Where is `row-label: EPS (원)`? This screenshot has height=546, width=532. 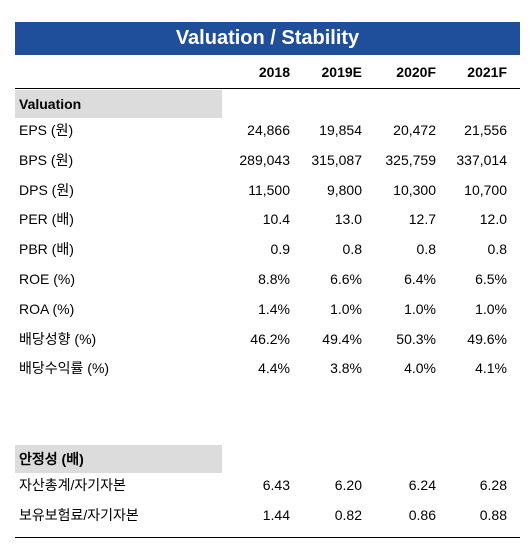 row-label: EPS (원) is located at coordinates (46, 130).